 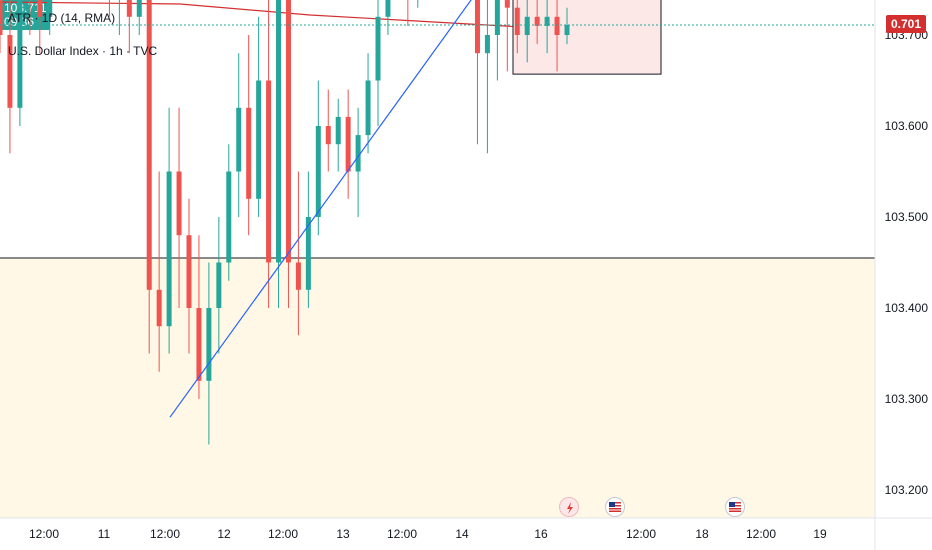 I want to click on price-tick-label: 103.400, so click(x=907, y=308).